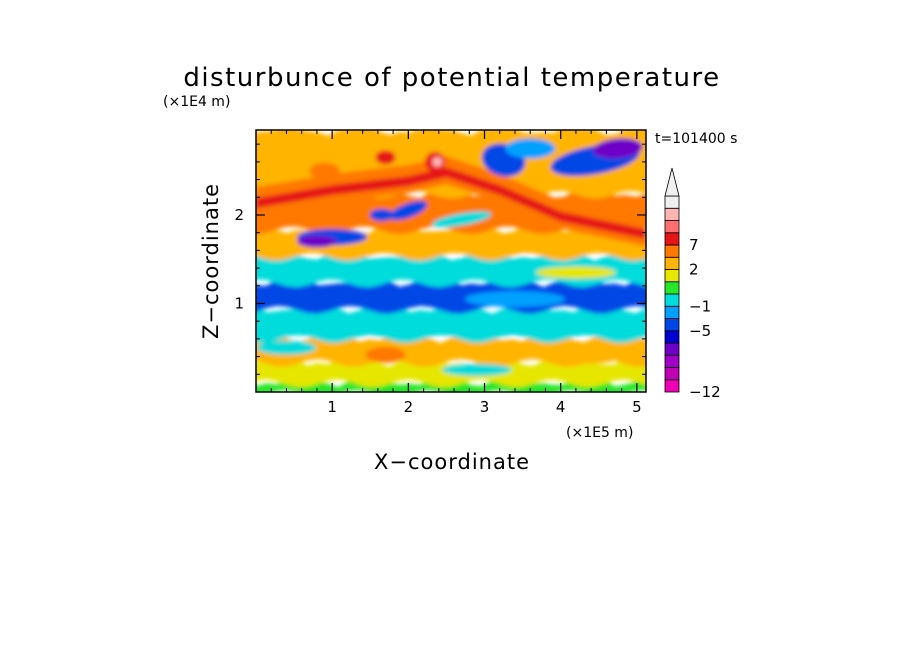 This screenshot has height=654, width=904. I want to click on colorbar-label: −5, so click(700, 331).